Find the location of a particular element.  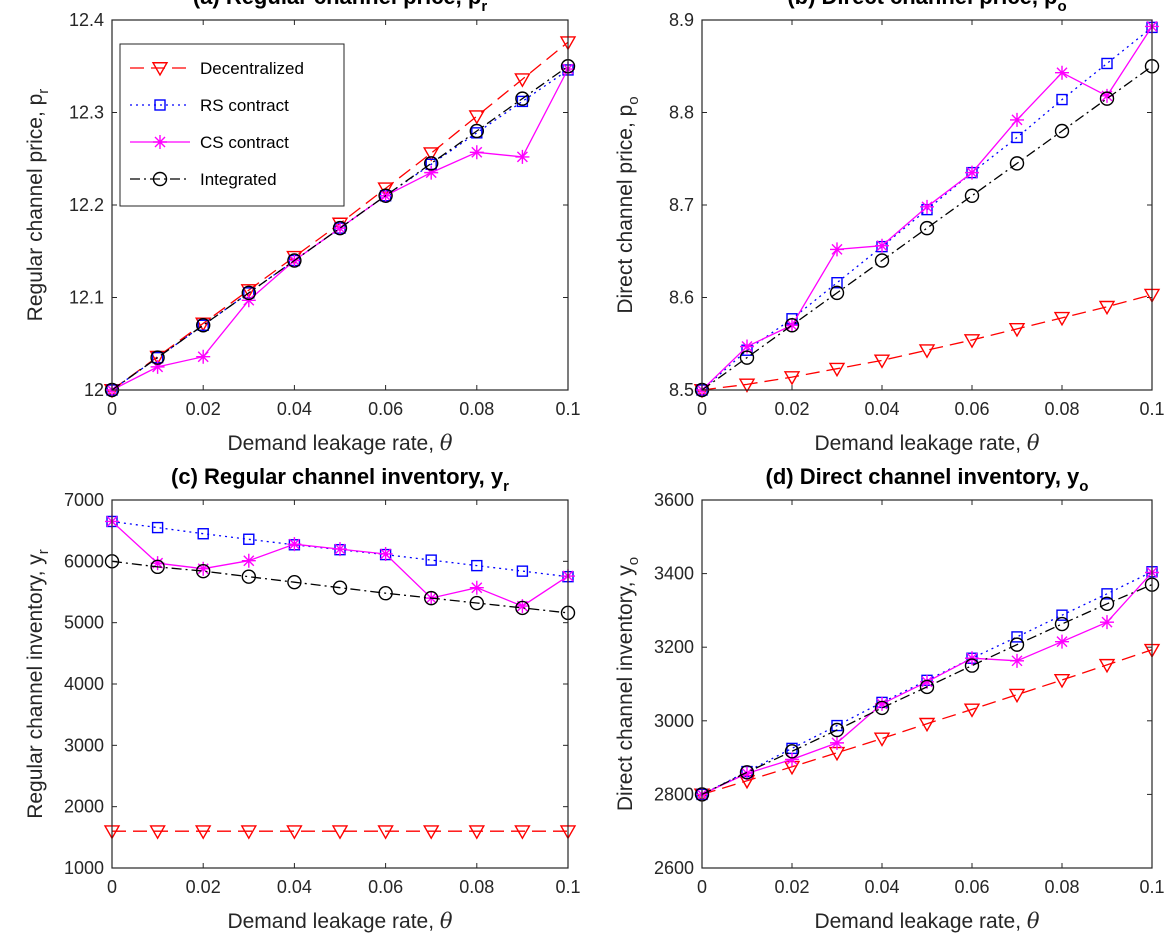

panel-a-ytick-label: 12.1 is located at coordinates (86, 298).